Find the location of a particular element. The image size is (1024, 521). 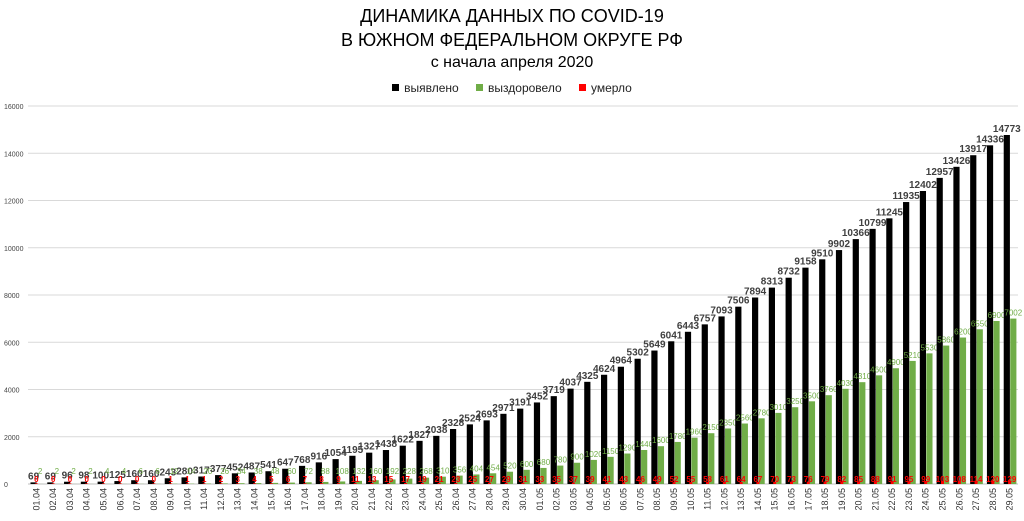

data-label-detected: 2038 is located at coordinates (436, 430).